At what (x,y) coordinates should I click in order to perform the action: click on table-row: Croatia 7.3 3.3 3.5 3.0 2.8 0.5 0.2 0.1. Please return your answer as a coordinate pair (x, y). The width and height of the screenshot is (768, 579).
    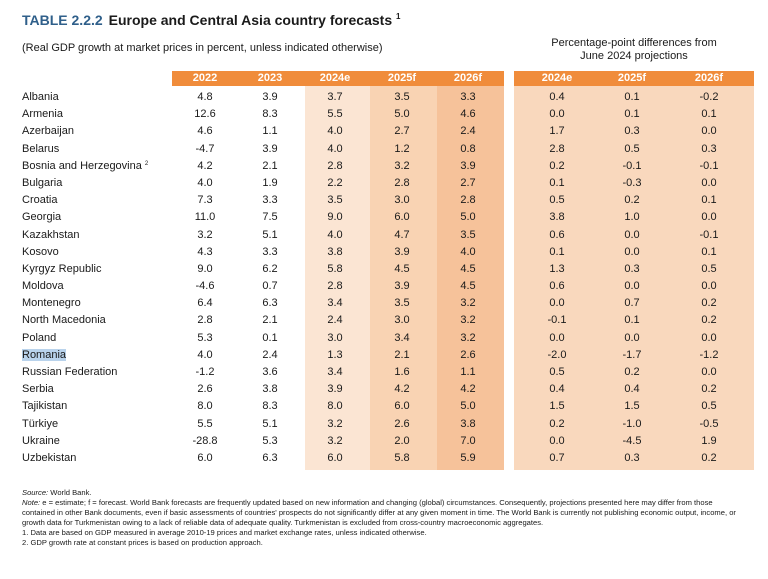
    Looking at the image, I should click on (388, 200).